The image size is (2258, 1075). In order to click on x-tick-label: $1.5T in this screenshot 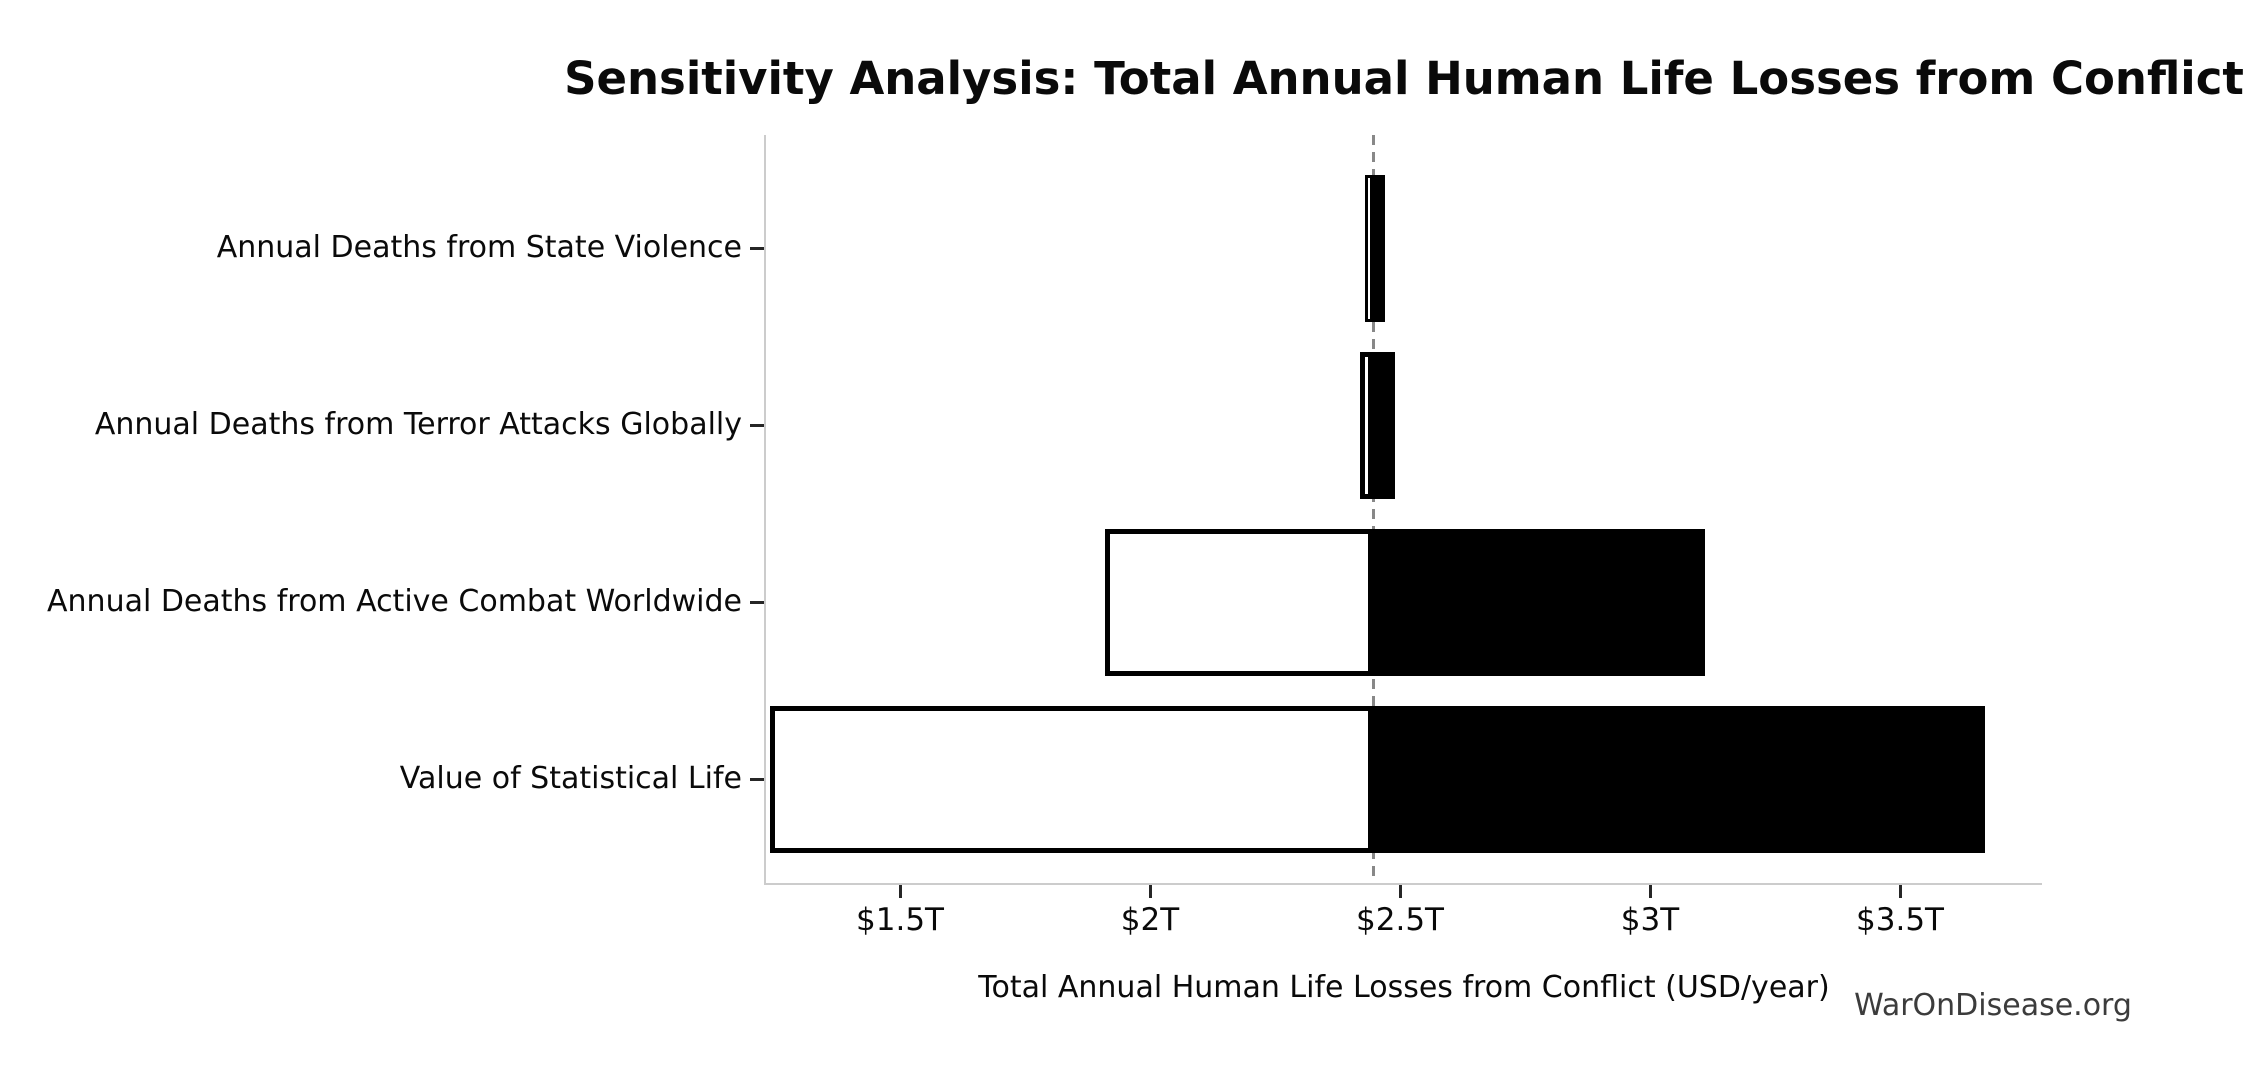, I will do `click(900, 920)`.